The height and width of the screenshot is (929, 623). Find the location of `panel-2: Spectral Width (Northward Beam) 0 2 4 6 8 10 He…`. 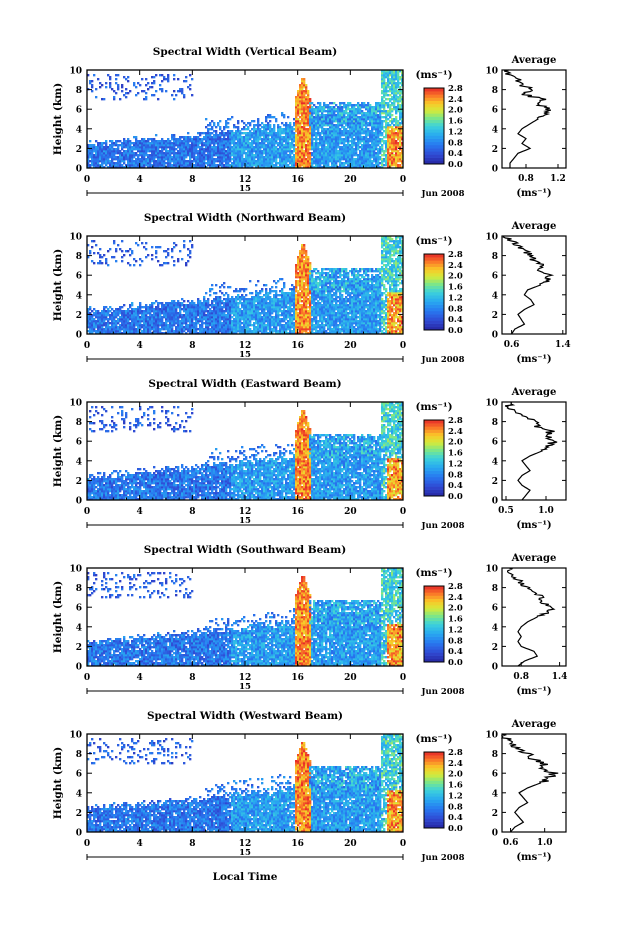

panel-2: Spectral Width (Northward Beam) 0 2 4 6 8 10 He… is located at coordinates (311, 288).